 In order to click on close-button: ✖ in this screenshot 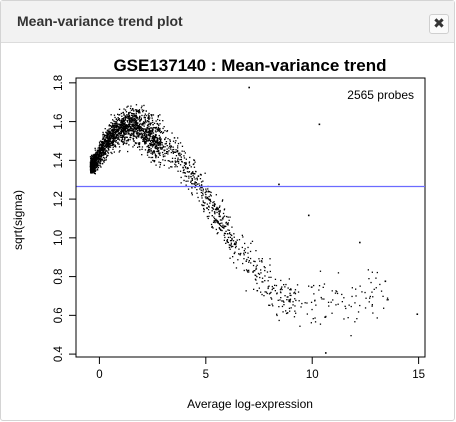, I will do `click(439, 24)`.